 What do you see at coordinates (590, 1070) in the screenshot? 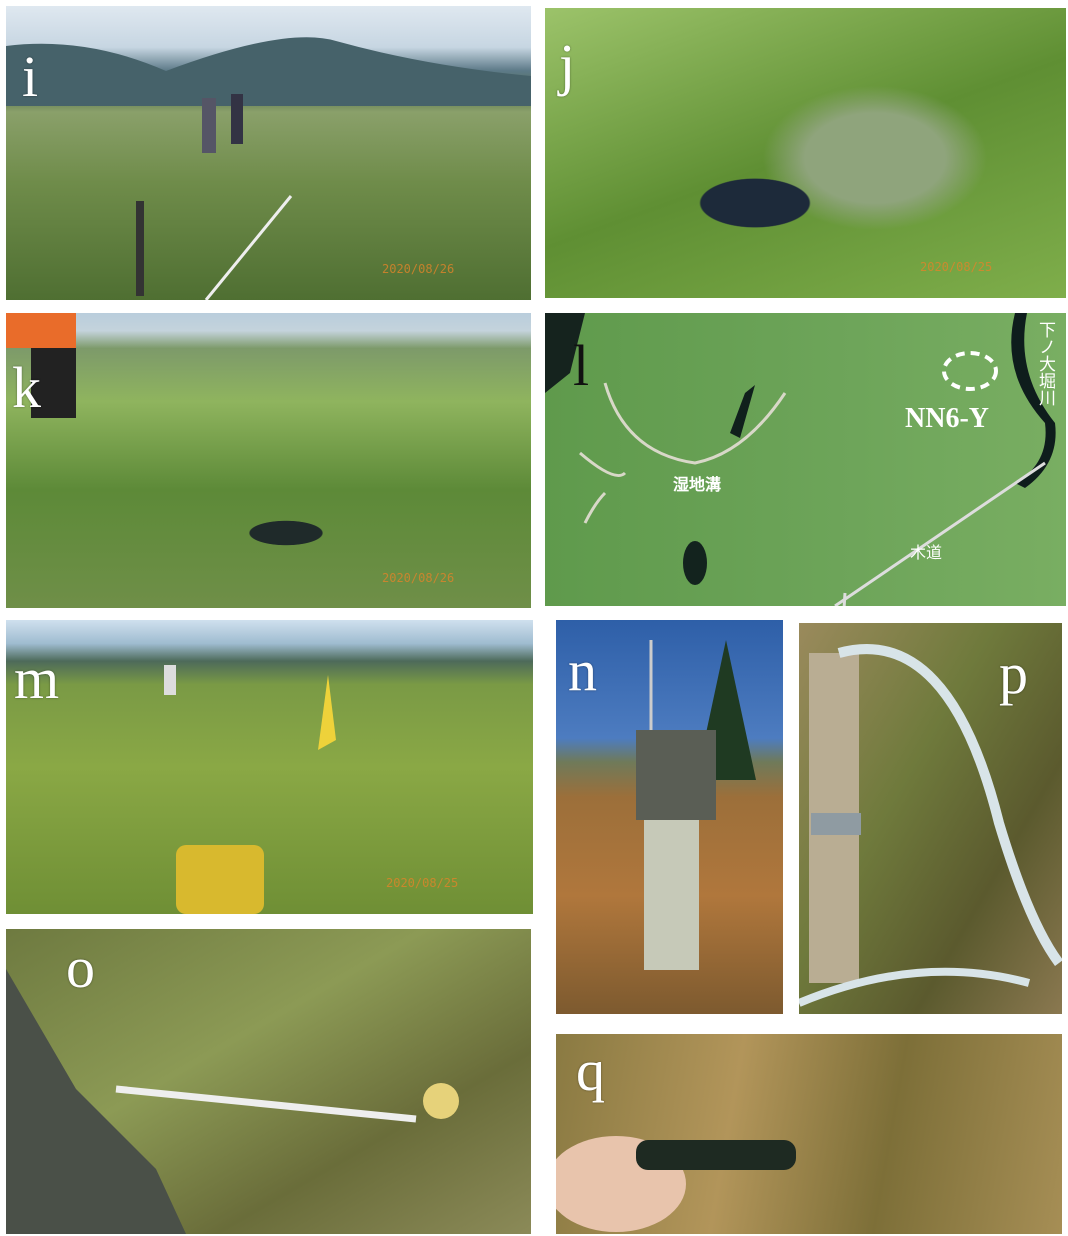
I see `panel-label: q` at bounding box center [590, 1070].